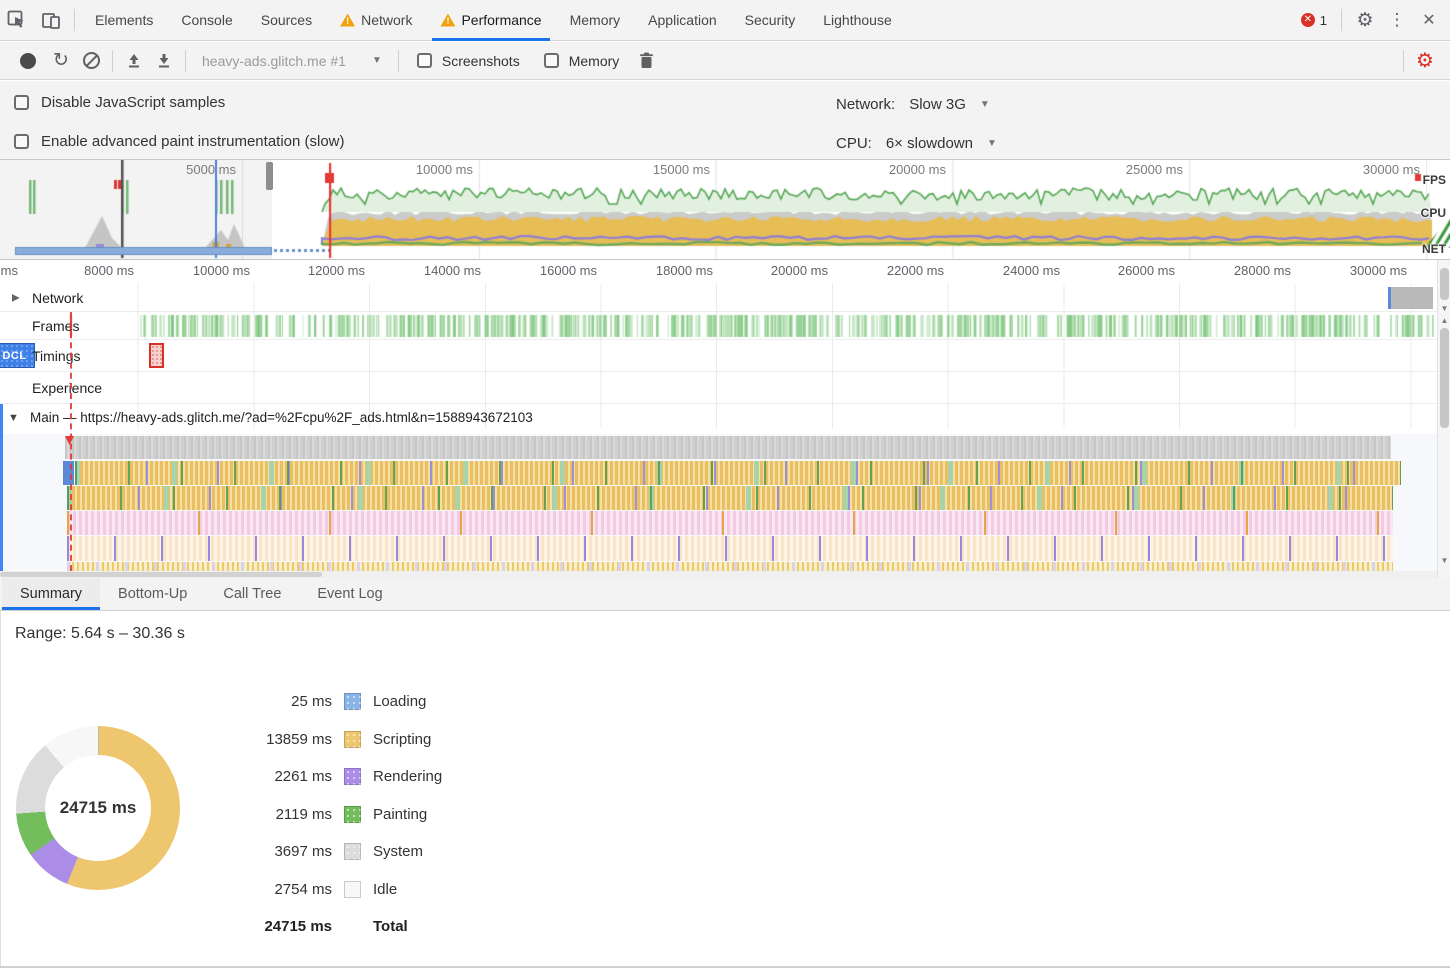 The width and height of the screenshot is (1450, 968). What do you see at coordinates (156, 355) in the screenshot?
I see `lcp-marker-badge` at bounding box center [156, 355].